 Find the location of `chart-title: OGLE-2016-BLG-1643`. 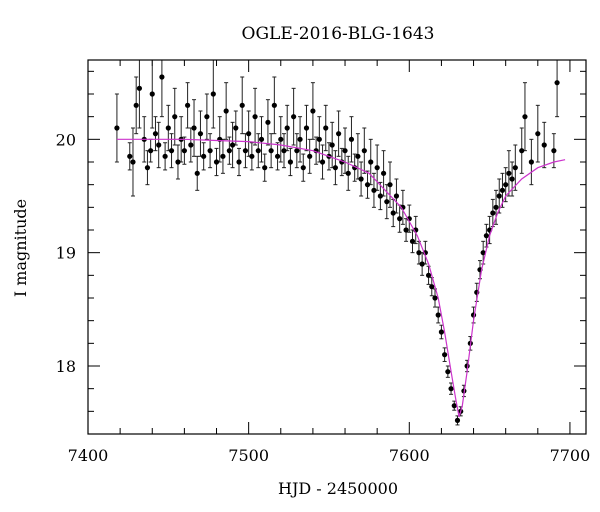

chart-title: OGLE-2016-BLG-1643 is located at coordinates (338, 34).